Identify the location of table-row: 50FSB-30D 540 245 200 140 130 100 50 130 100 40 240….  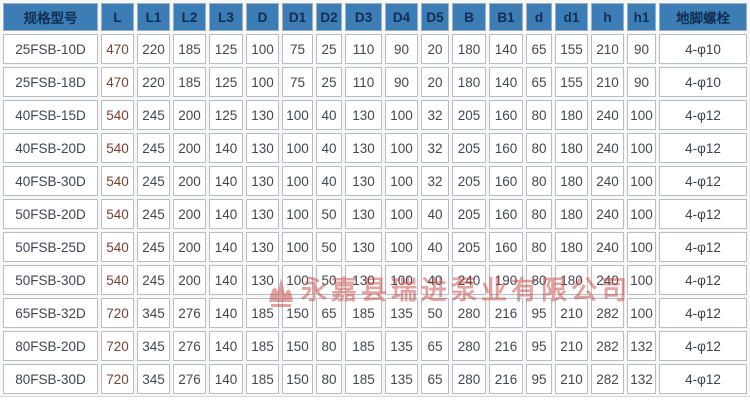
(375, 280).